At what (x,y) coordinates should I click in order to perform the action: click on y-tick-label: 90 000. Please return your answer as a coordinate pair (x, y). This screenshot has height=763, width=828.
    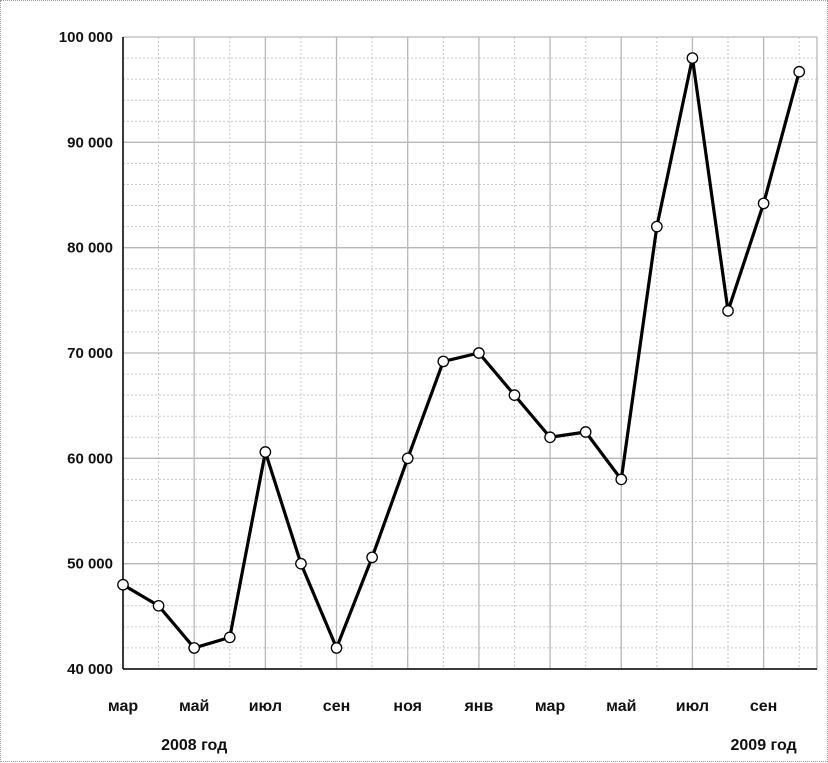
    Looking at the image, I should click on (90, 142).